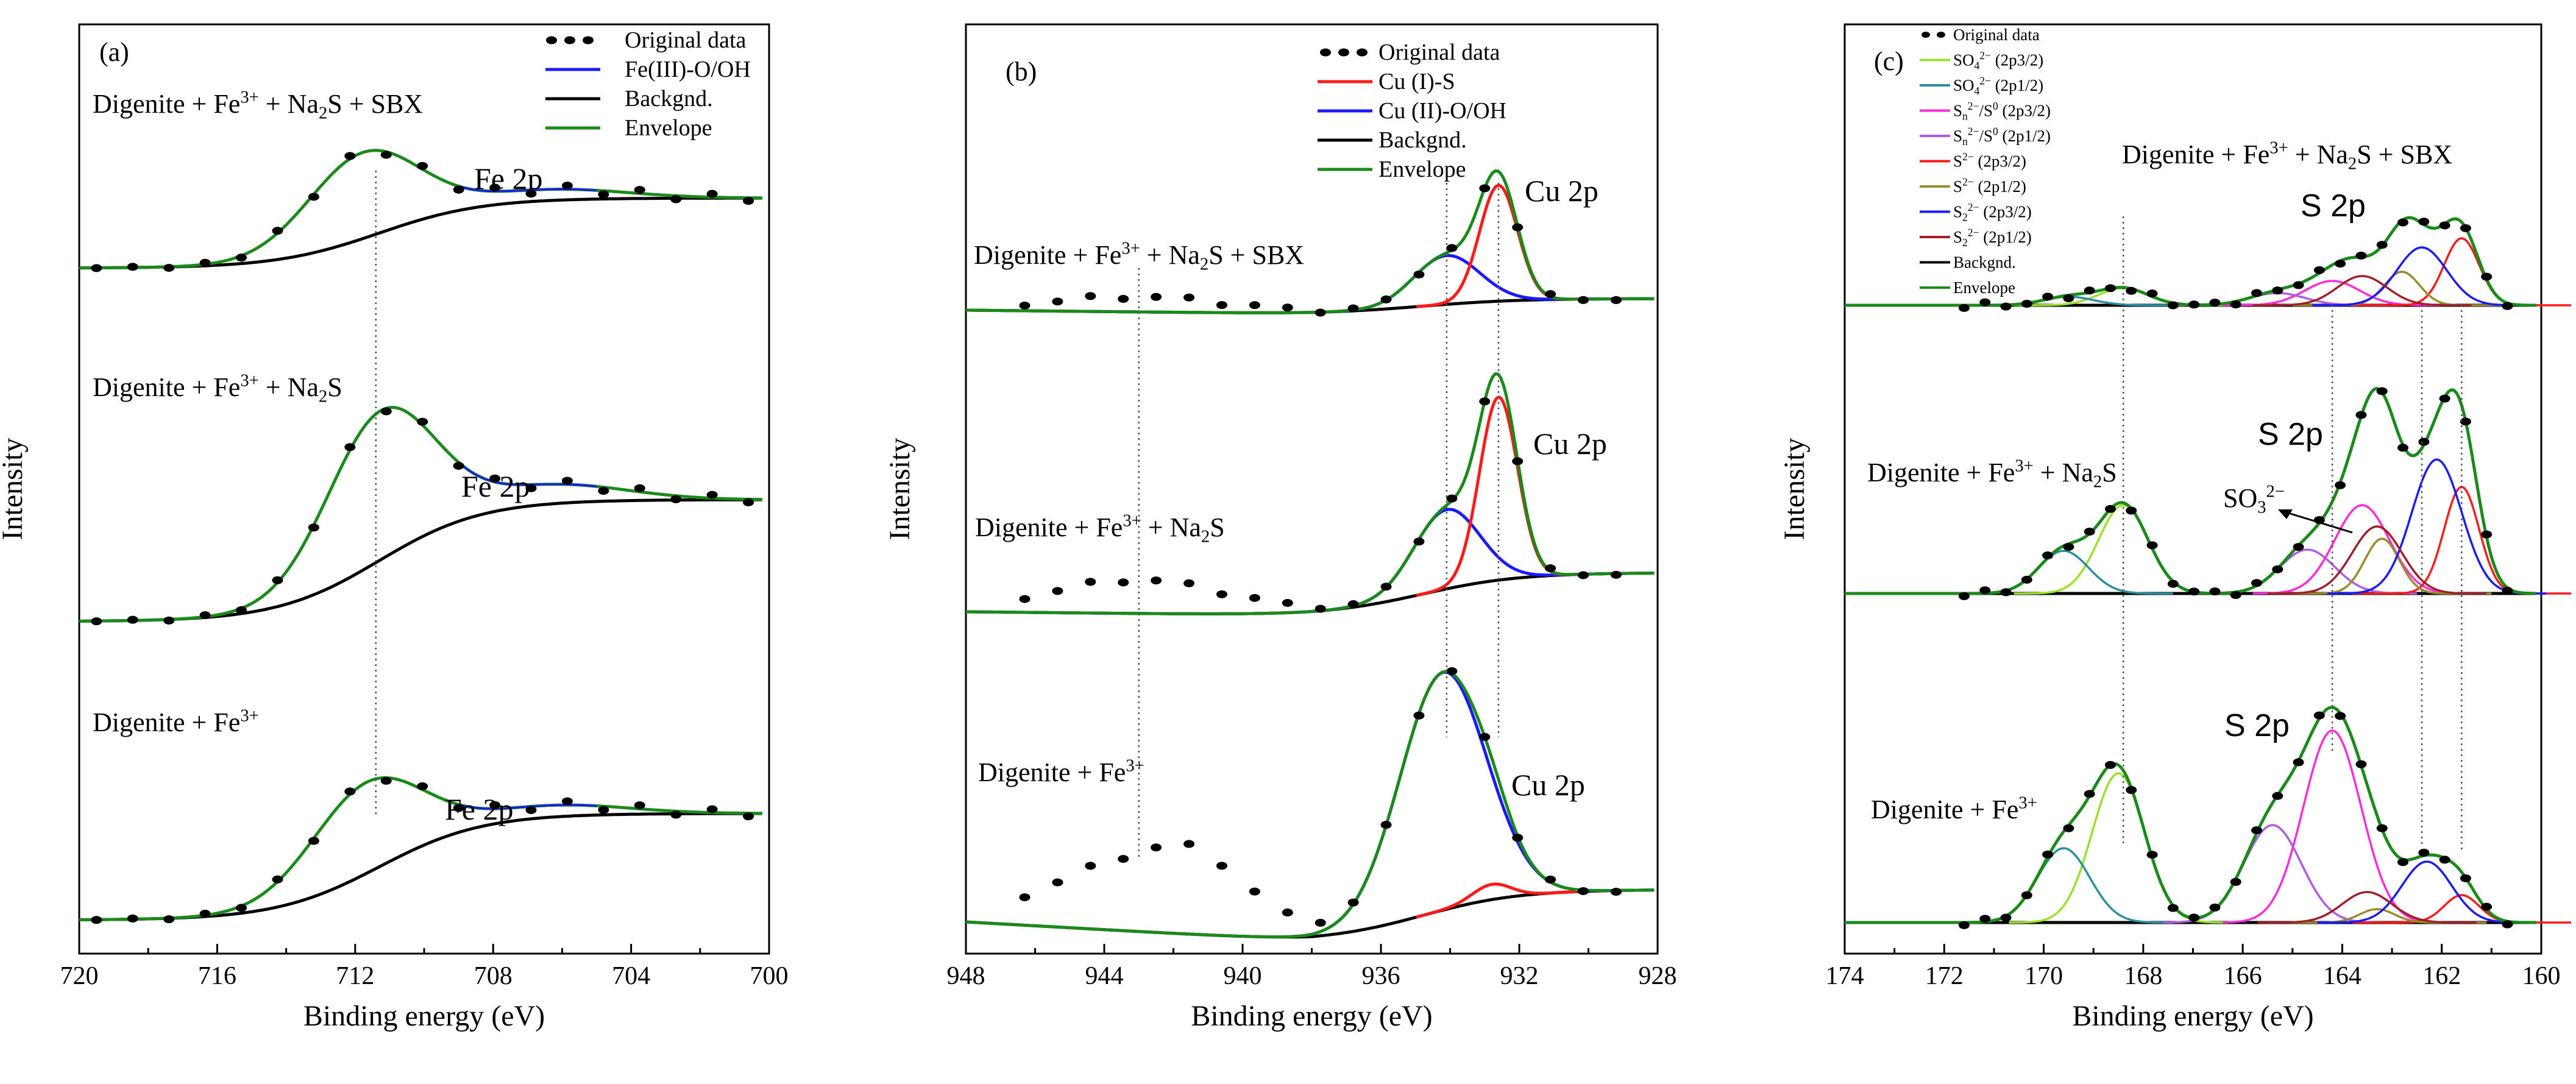 The width and height of the screenshot is (2576, 1084). I want to click on peak-label: S 2p, so click(2257, 725).